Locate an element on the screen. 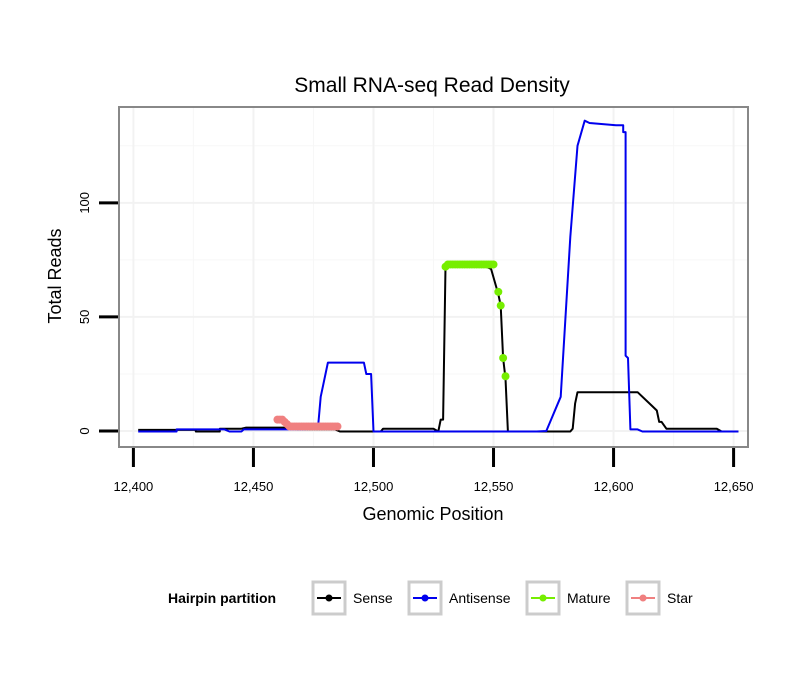 The image size is (810, 690). series-mature is located at coordinates (475, 320).